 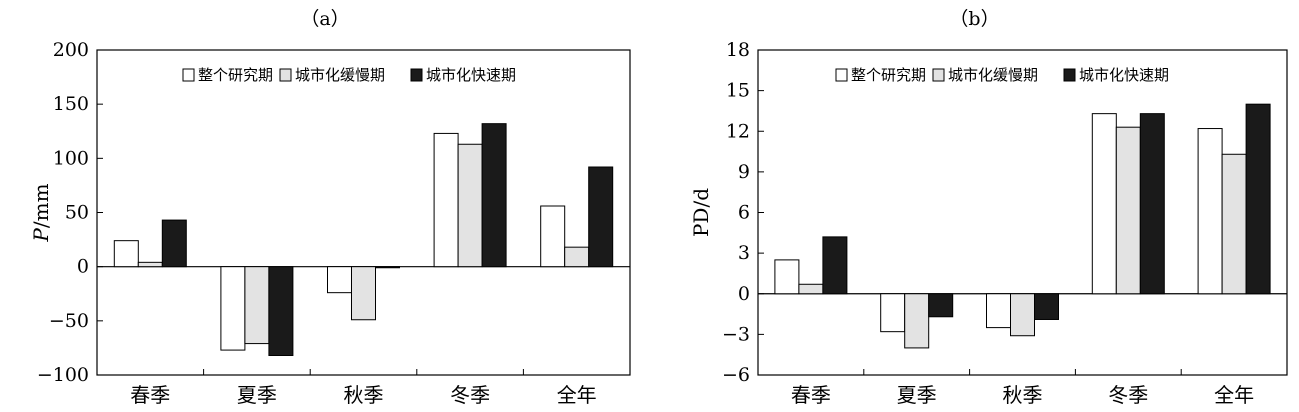 What do you see at coordinates (77, 213) in the screenshot?
I see `y-tick-label-a: 50` at bounding box center [77, 213].